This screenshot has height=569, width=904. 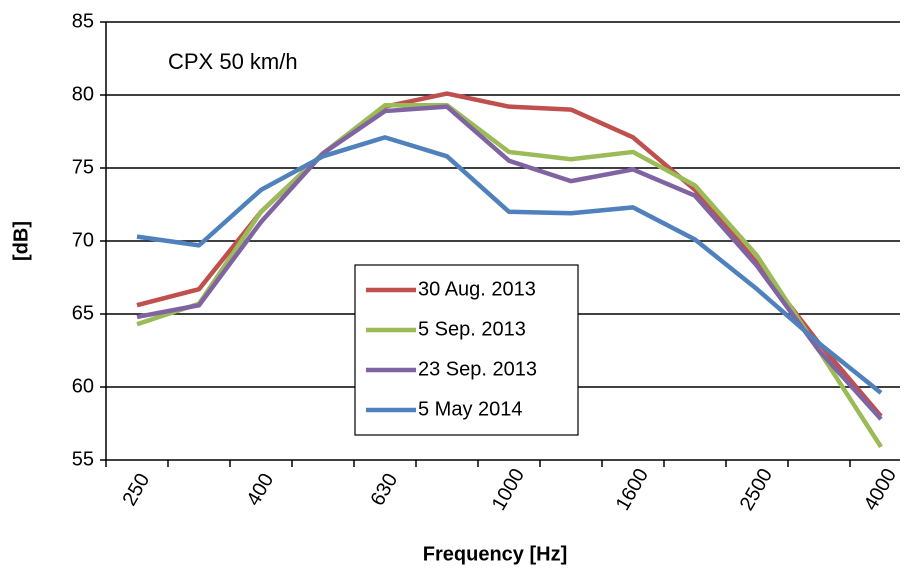 I want to click on annotation: CPX 50 km/h, so click(x=233, y=61).